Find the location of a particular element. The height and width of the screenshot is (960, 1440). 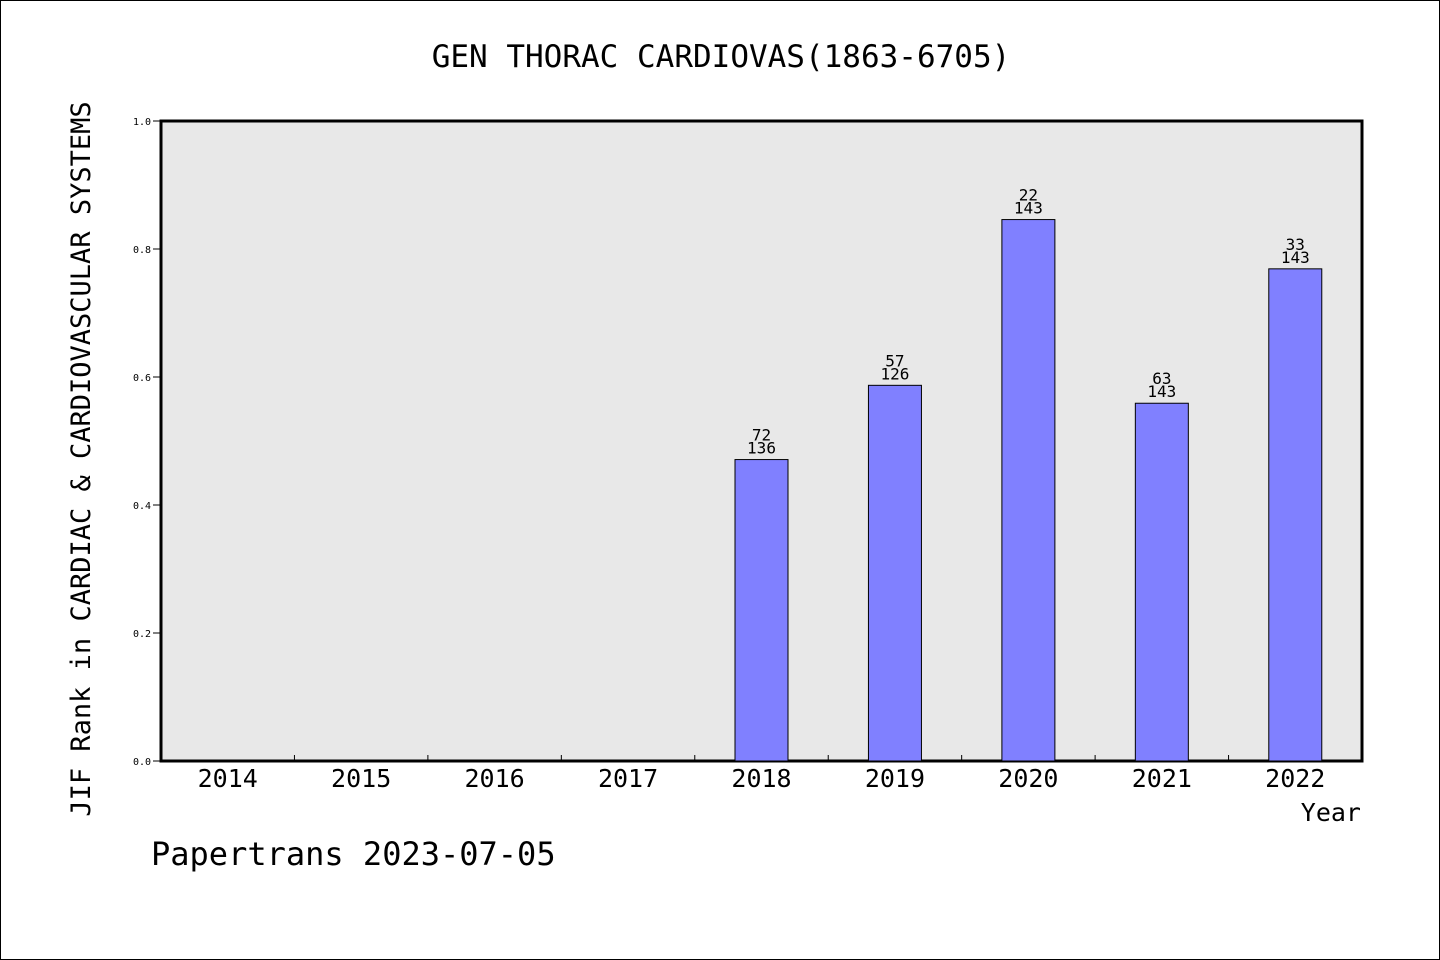

bar-rank-label: 72 is located at coordinates (761, 435).